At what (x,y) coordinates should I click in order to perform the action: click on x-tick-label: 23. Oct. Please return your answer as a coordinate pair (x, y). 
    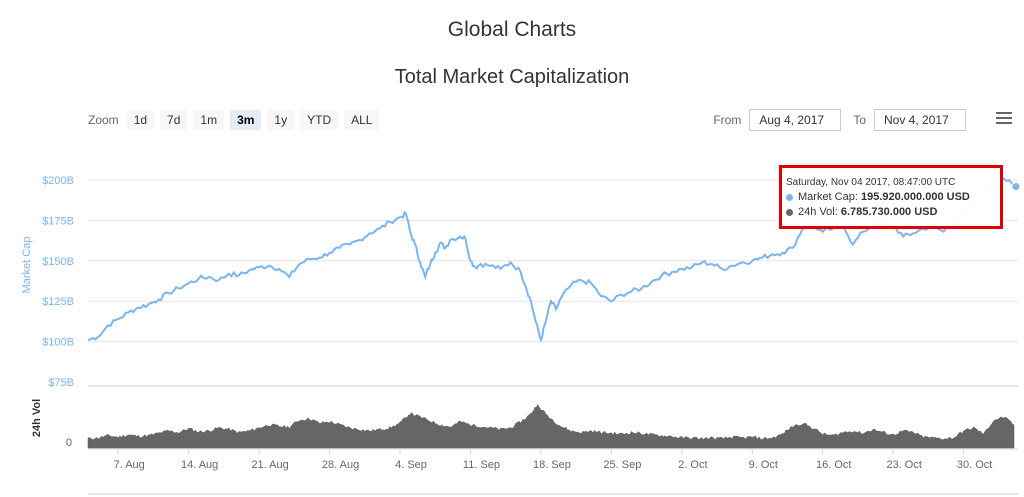
    Looking at the image, I should click on (903, 465).